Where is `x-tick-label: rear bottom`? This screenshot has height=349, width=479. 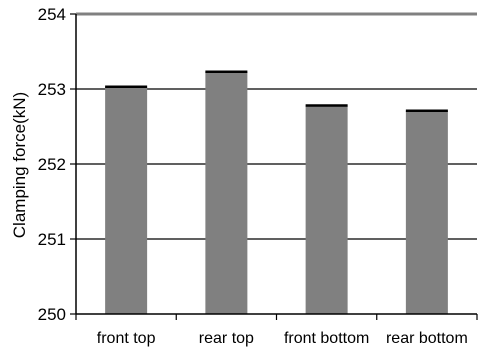
x-tick-label: rear bottom is located at coordinates (427, 338).